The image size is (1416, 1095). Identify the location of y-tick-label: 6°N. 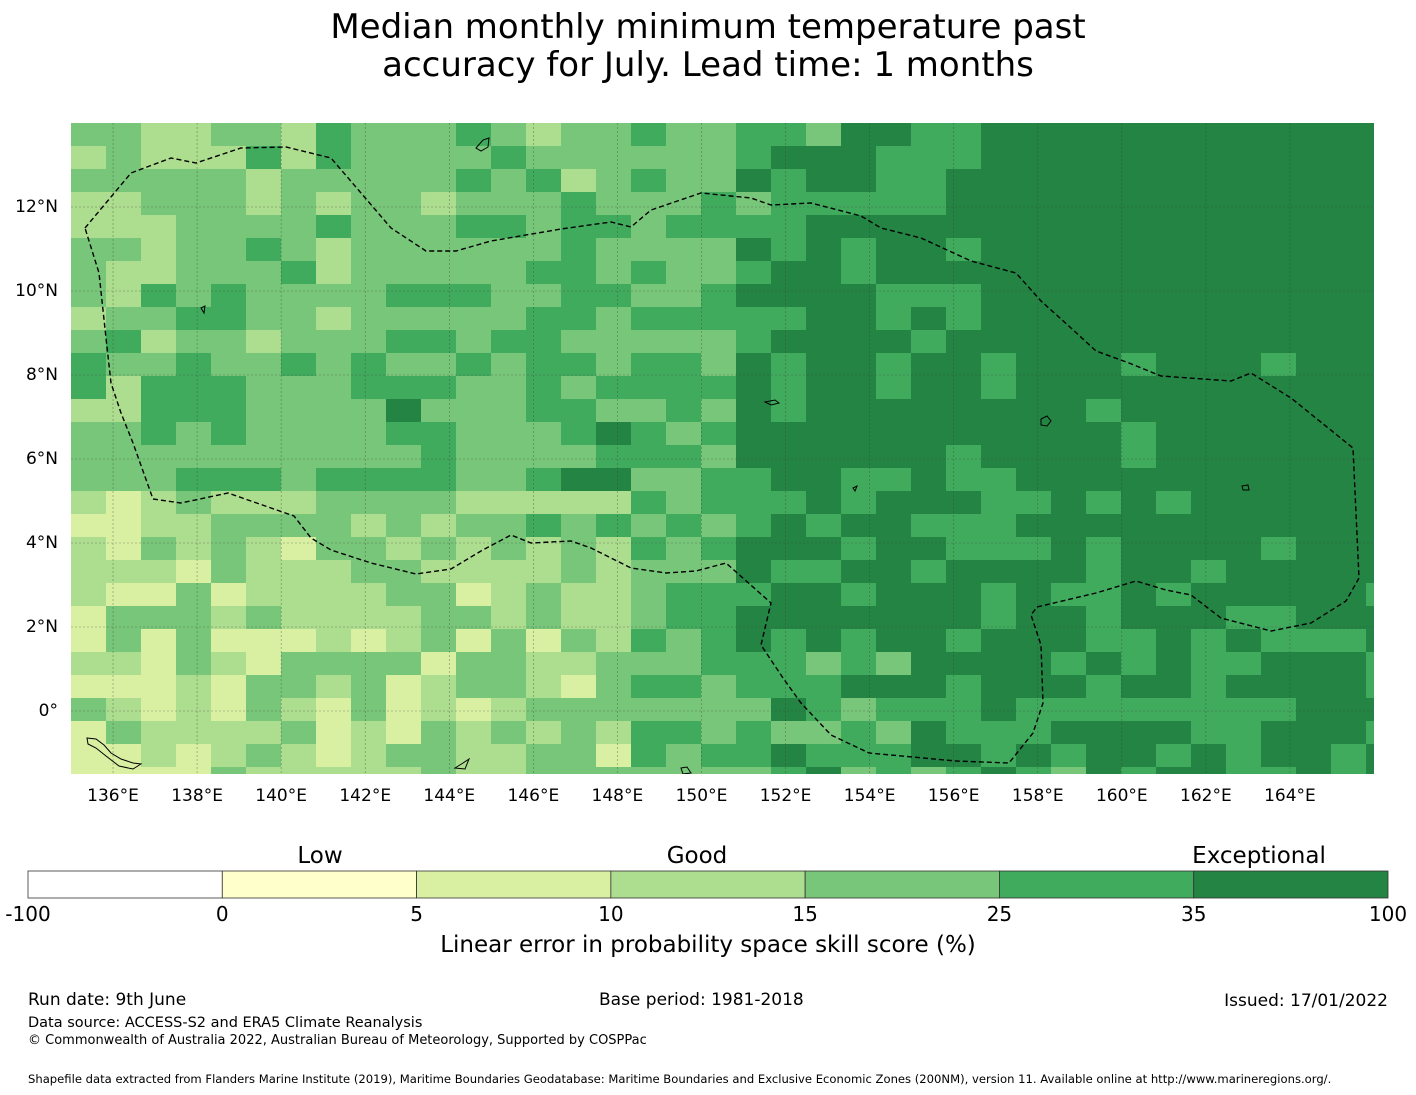
(41, 459).